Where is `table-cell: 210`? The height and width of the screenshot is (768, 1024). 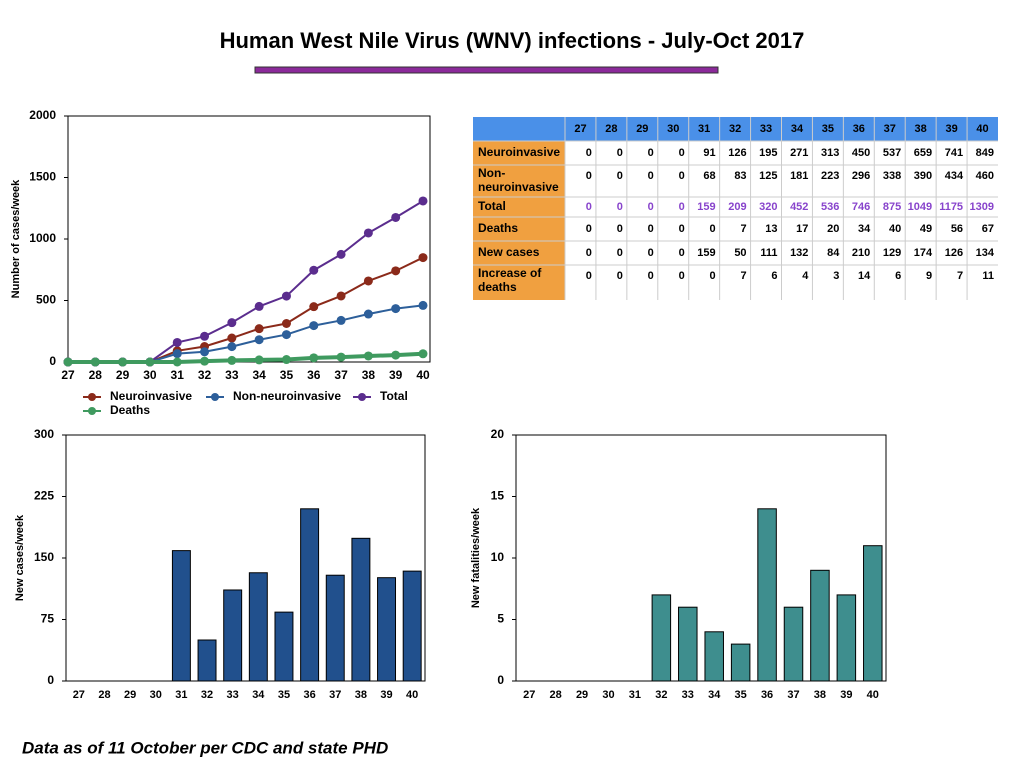
table-cell: 210 is located at coordinates (861, 253).